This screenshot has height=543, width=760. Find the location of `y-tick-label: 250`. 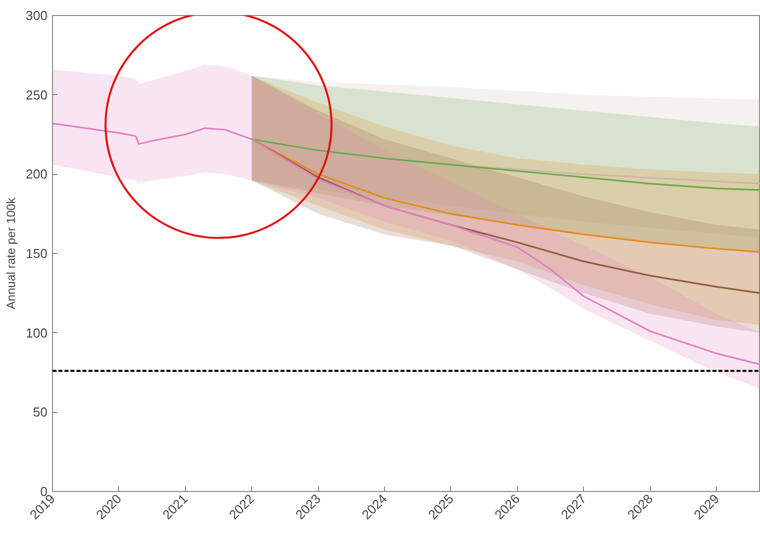

y-tick-label: 250 is located at coordinates (37, 94).